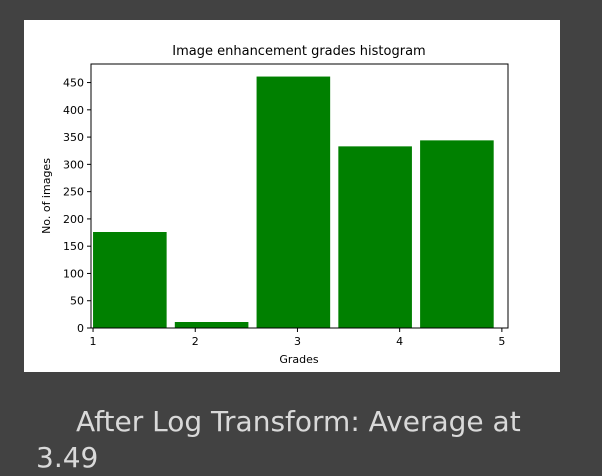 This screenshot has height=476, width=602. I want to click on y-tick-label: 0, so click(80, 328).